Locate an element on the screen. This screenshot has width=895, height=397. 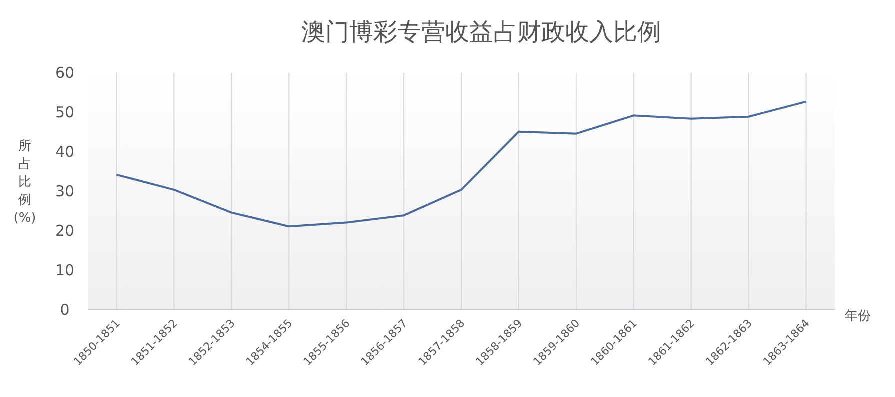
y-tick-label: 10 is located at coordinates (65, 271).